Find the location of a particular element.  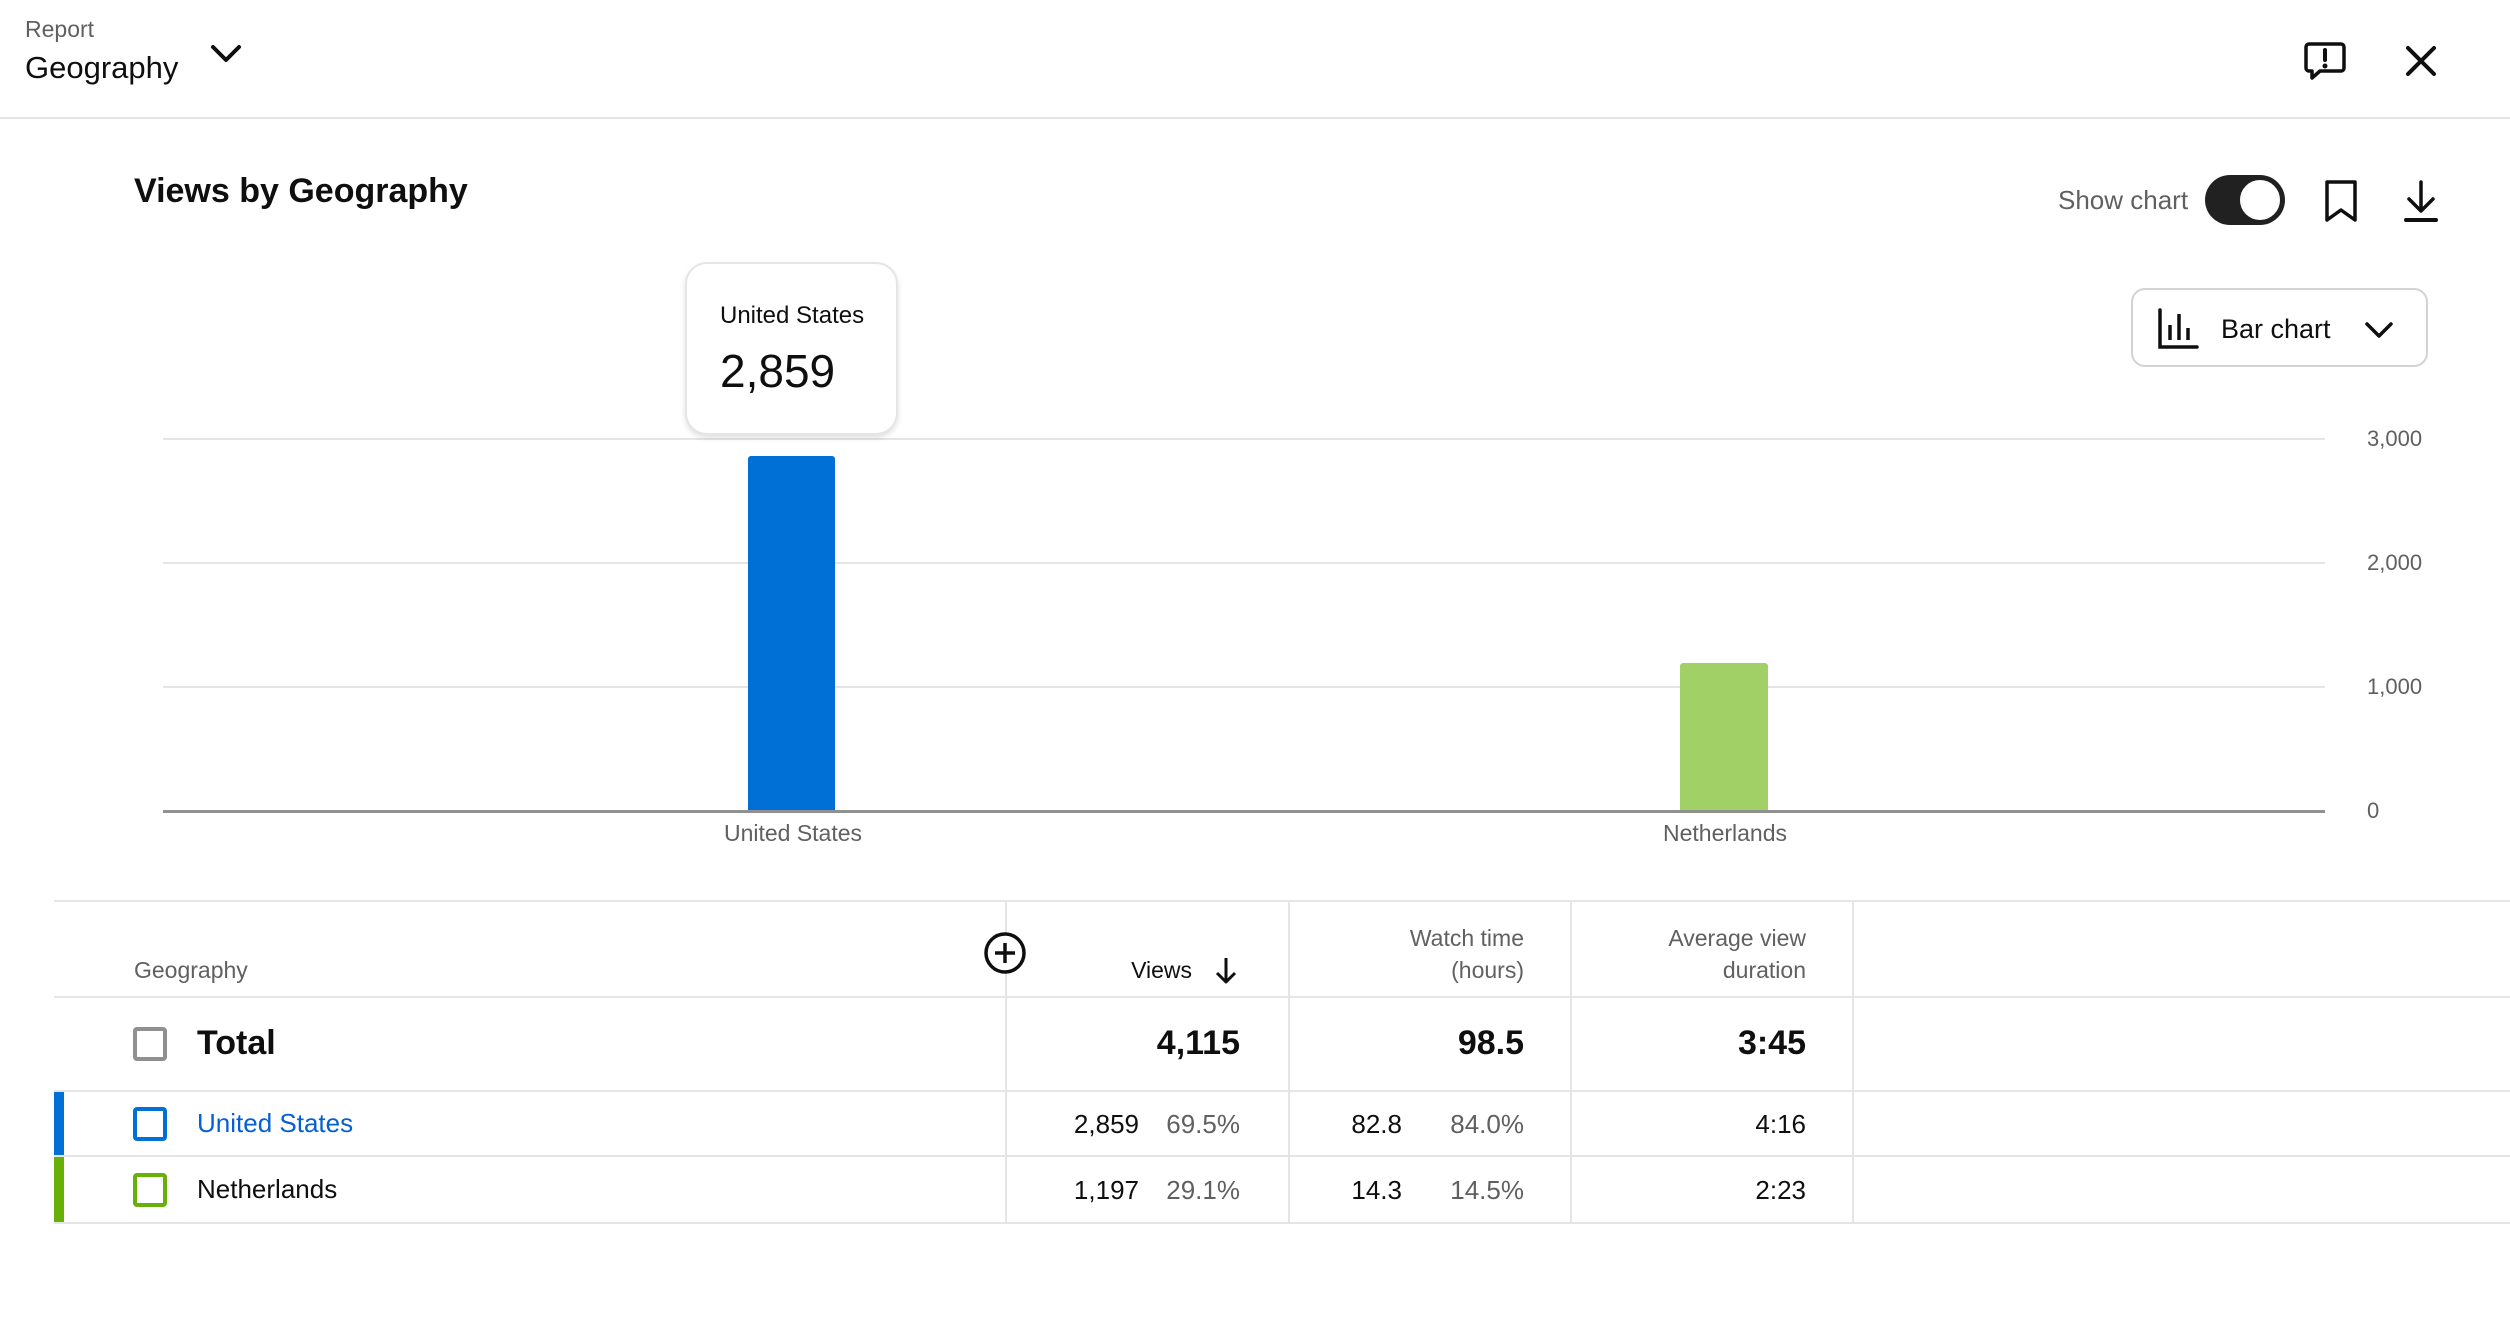

report-selector-value: Geography is located at coordinates (102, 67).